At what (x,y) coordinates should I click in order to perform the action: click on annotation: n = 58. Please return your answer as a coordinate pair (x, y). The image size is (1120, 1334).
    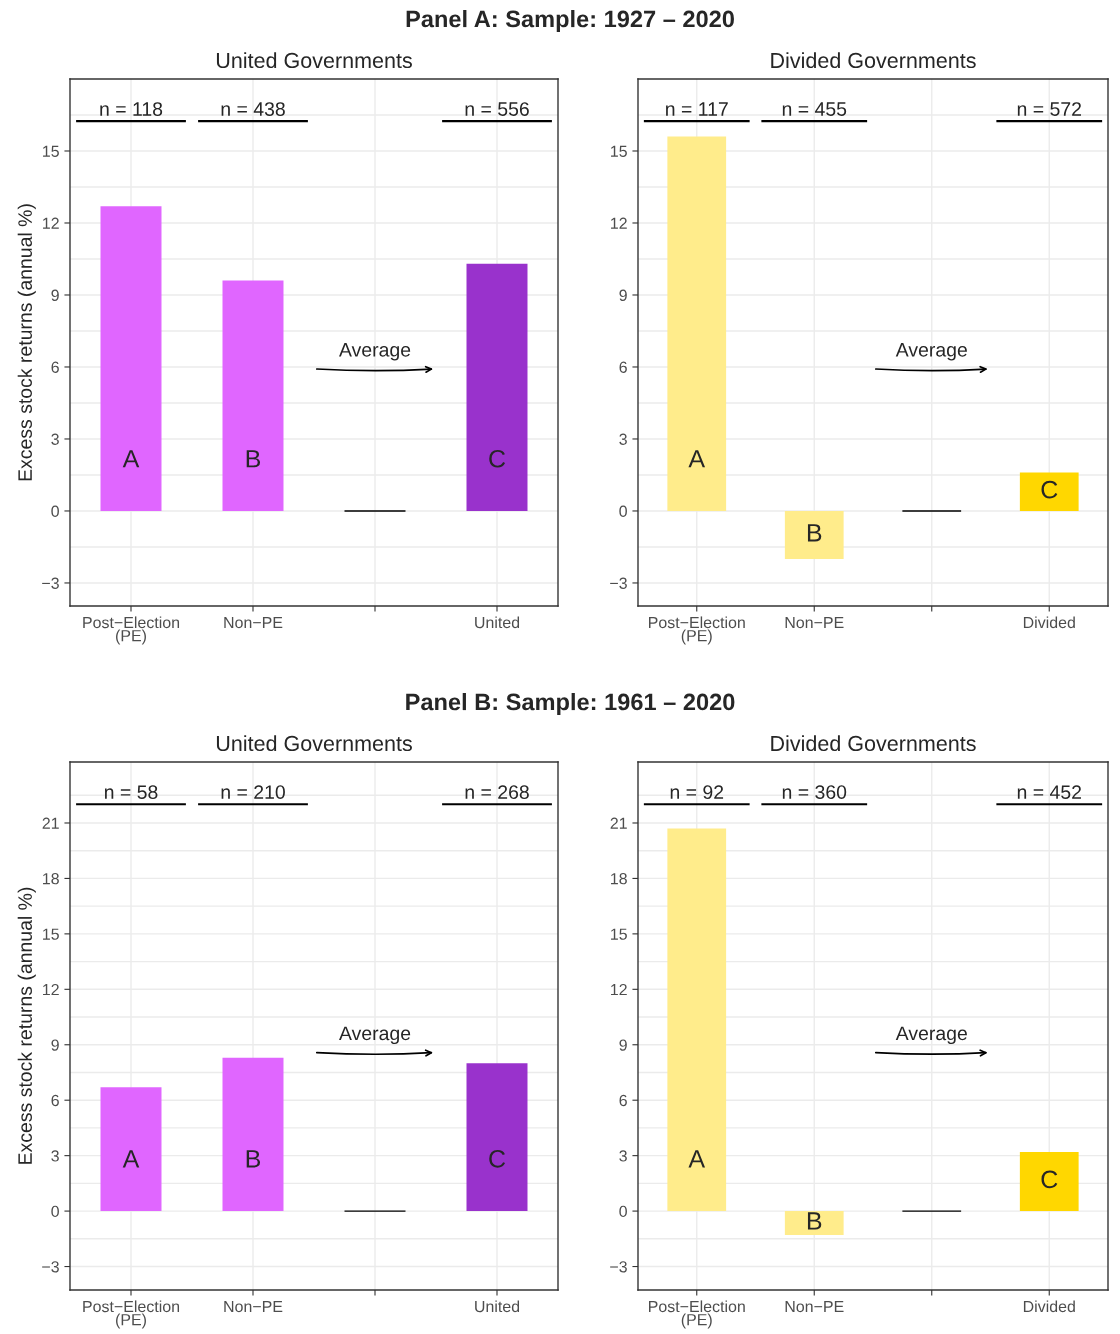
    Looking at the image, I should click on (131, 792).